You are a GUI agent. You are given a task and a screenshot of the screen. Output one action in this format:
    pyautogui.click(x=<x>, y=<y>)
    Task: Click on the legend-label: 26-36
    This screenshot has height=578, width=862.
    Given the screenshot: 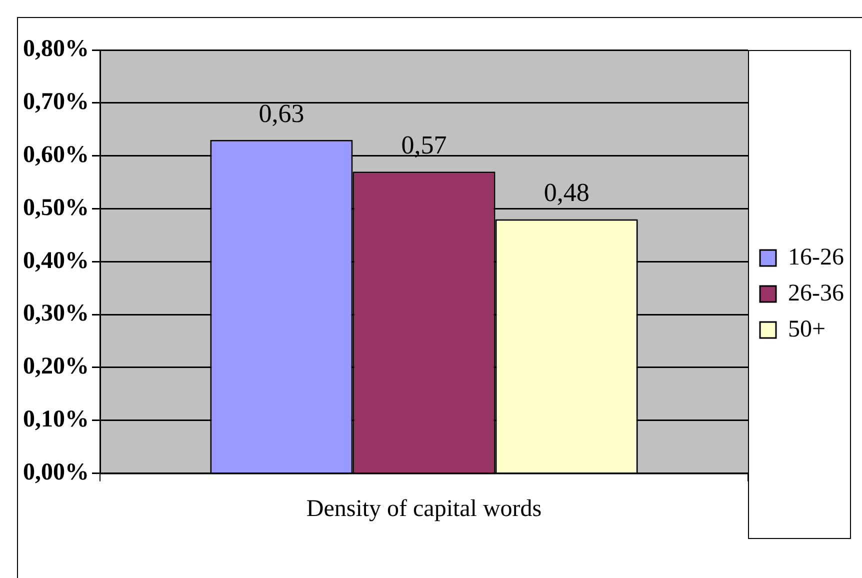 What is the action you would take?
    pyautogui.click(x=816, y=293)
    